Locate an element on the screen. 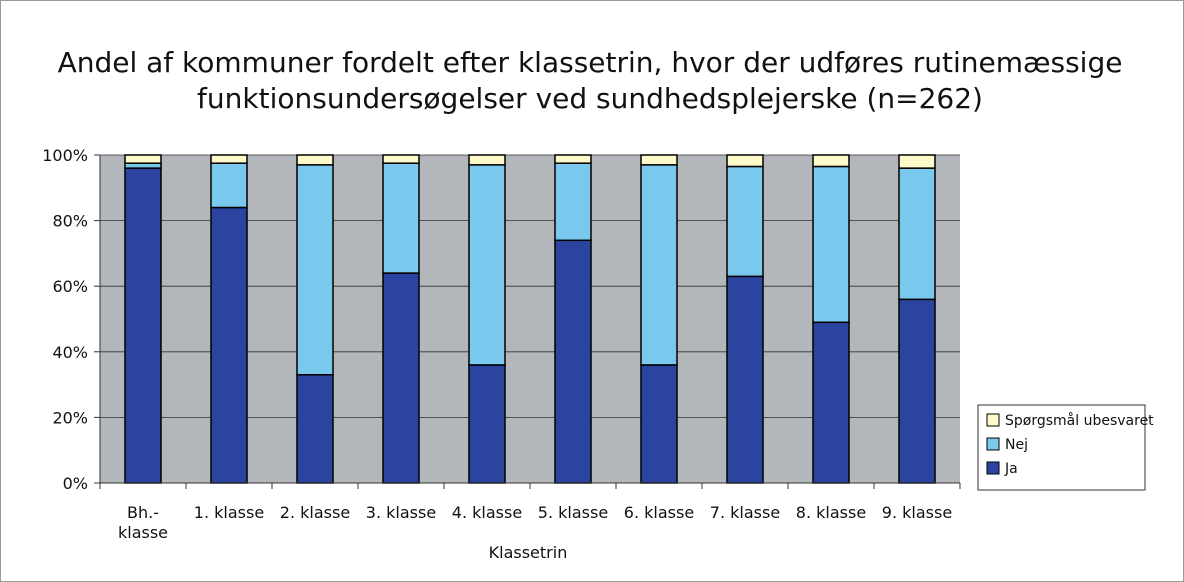  legend-label: Nej is located at coordinates (1016, 445).